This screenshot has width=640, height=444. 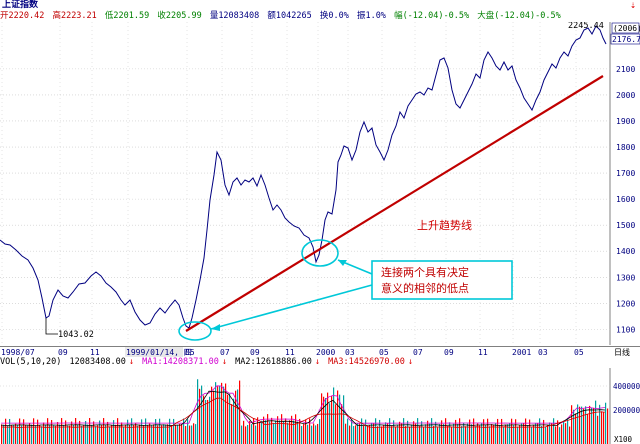 I want to click on high-price-label: 2245.44, so click(x=586, y=26).